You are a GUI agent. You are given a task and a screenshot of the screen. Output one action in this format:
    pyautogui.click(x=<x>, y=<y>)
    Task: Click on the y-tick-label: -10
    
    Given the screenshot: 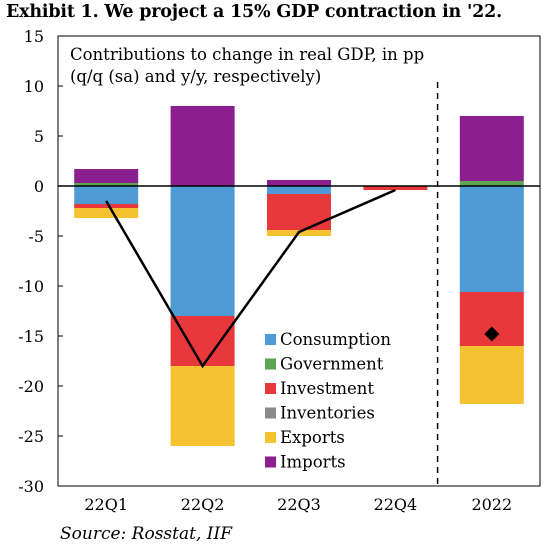 What is the action you would take?
    pyautogui.click(x=31, y=286)
    